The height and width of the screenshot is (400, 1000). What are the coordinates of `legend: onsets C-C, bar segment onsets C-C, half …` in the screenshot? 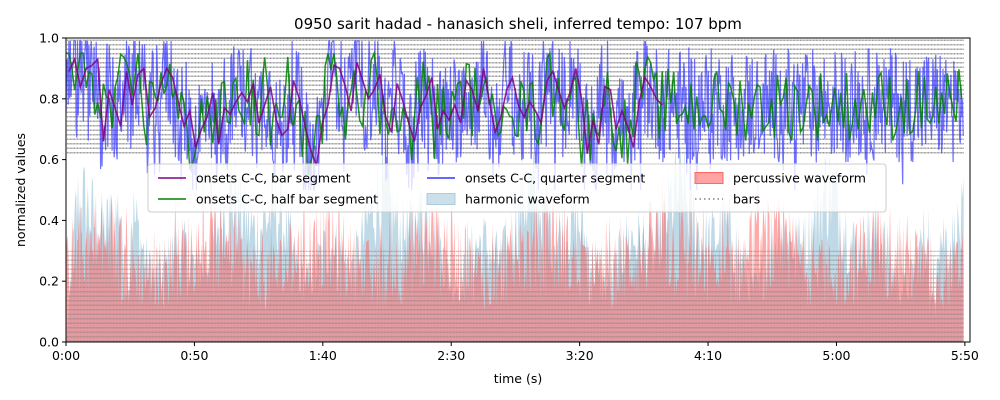 It's located at (517, 188).